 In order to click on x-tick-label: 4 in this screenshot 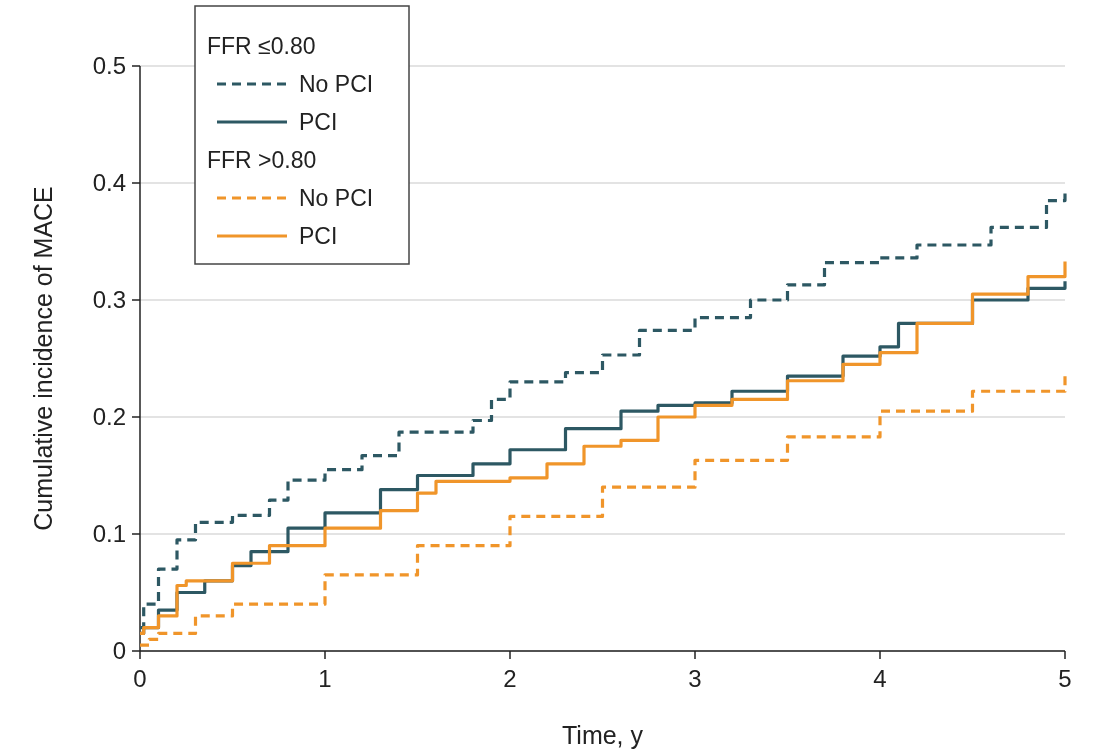, I will do `click(880, 678)`.